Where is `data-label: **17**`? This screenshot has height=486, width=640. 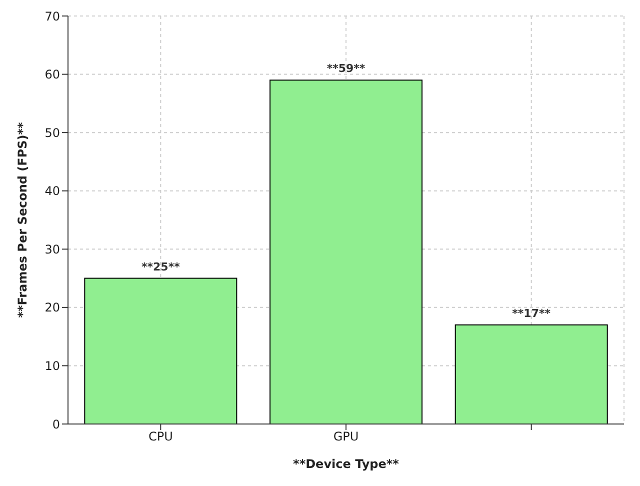
data-label: **17** is located at coordinates (531, 313).